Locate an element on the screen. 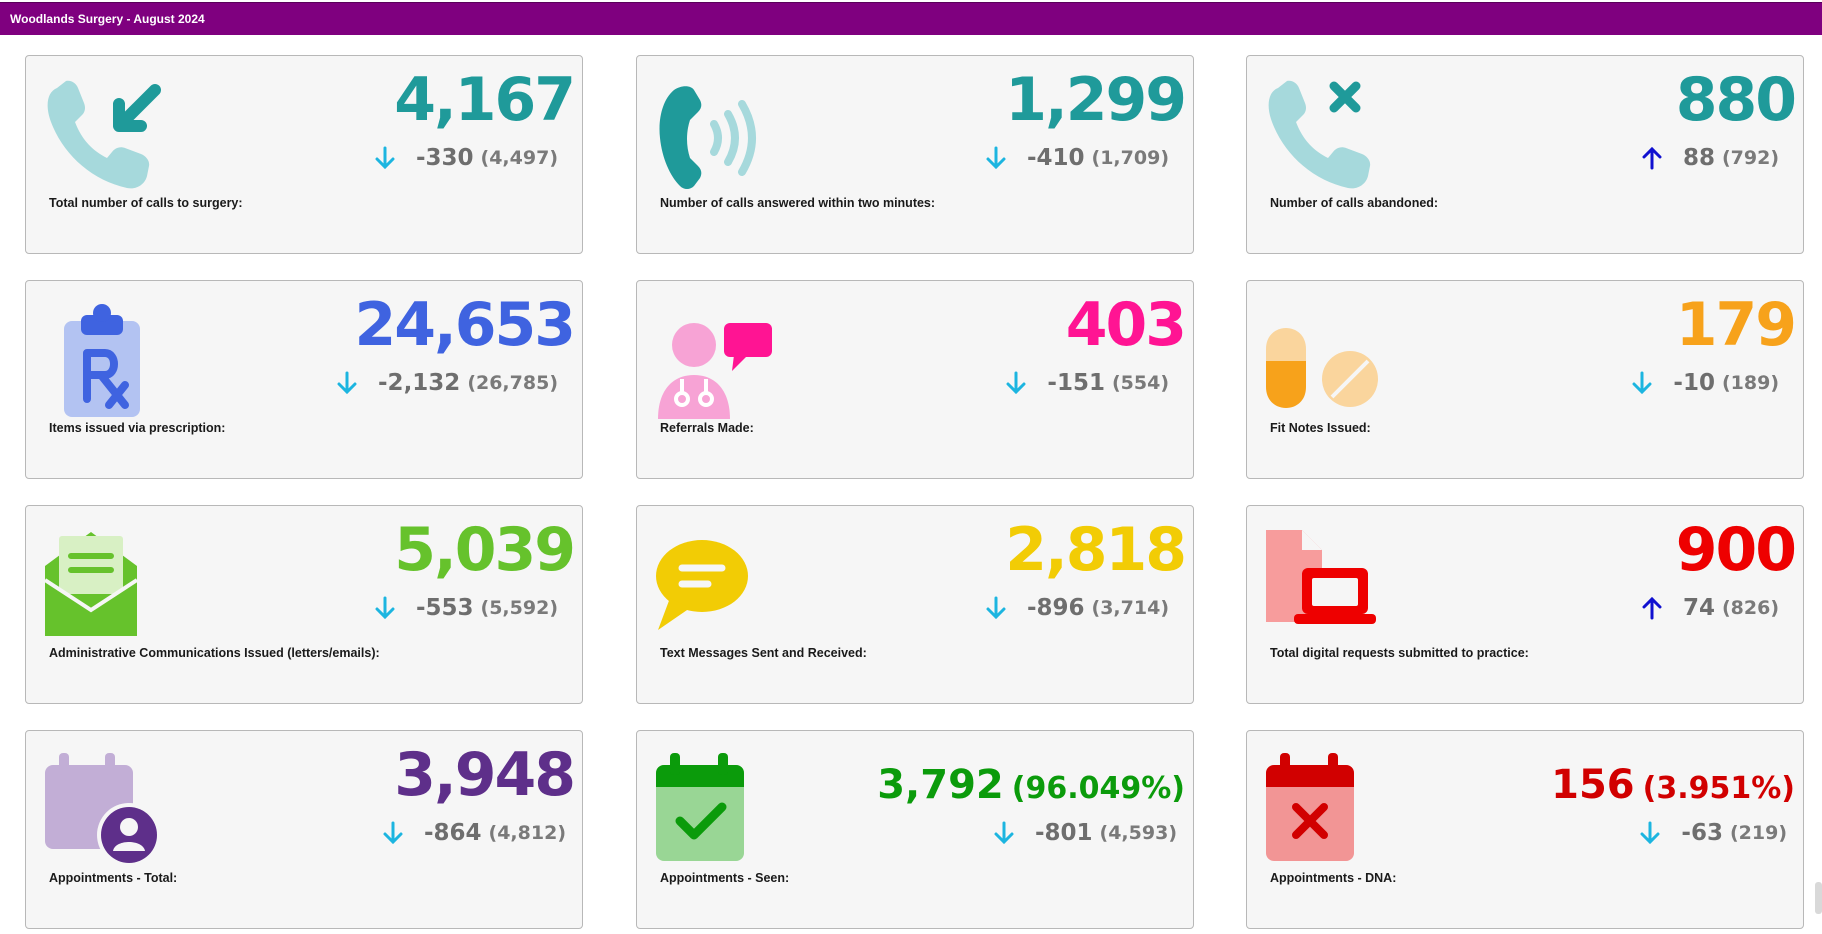 The width and height of the screenshot is (1822, 934). kpi-previous-value: (4,593) is located at coordinates (1138, 833).